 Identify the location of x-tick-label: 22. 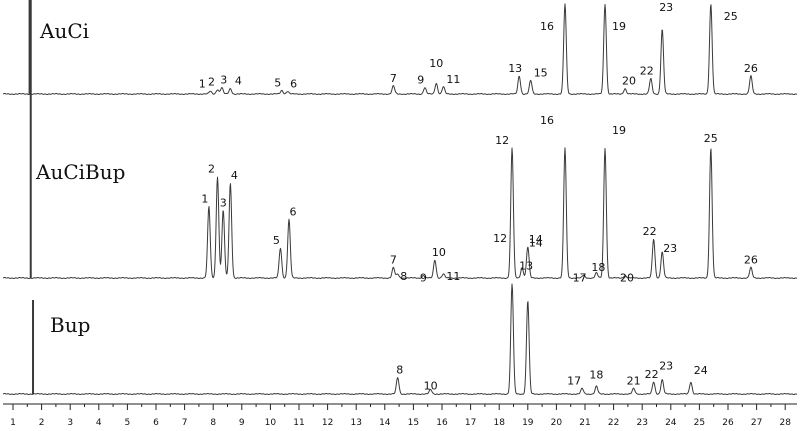
(613, 423).